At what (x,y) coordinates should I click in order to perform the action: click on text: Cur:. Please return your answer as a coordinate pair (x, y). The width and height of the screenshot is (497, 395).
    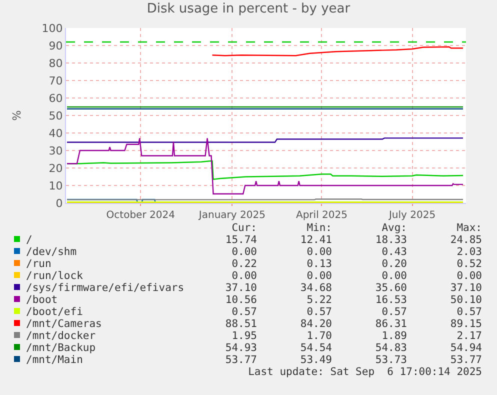
    Looking at the image, I should click on (244, 228).